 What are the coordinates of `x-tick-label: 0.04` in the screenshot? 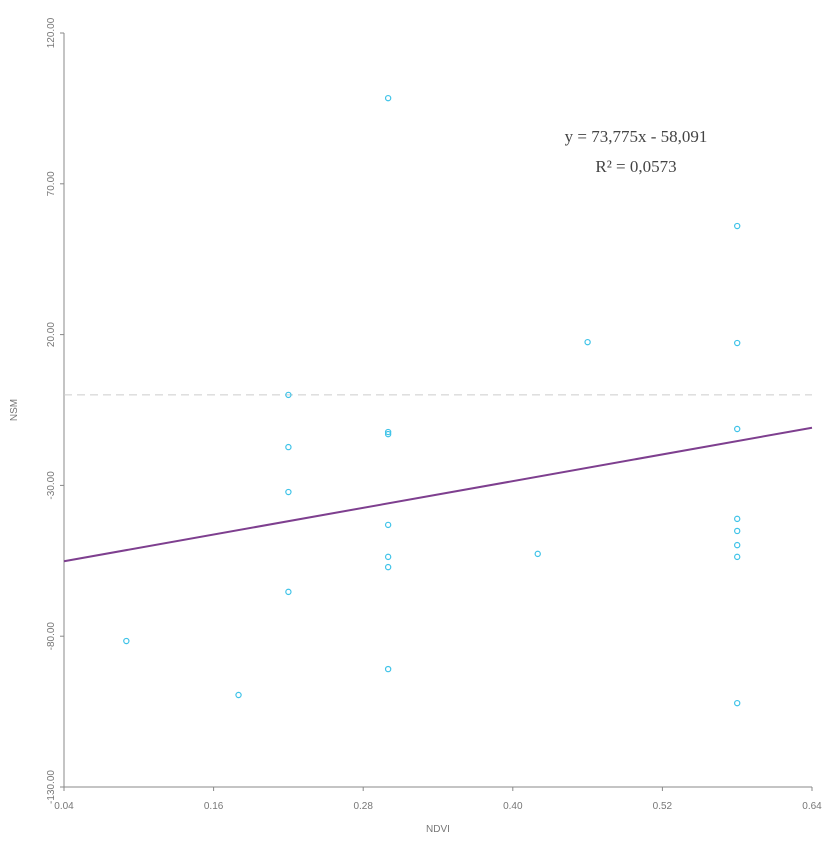 It's located at (64, 806).